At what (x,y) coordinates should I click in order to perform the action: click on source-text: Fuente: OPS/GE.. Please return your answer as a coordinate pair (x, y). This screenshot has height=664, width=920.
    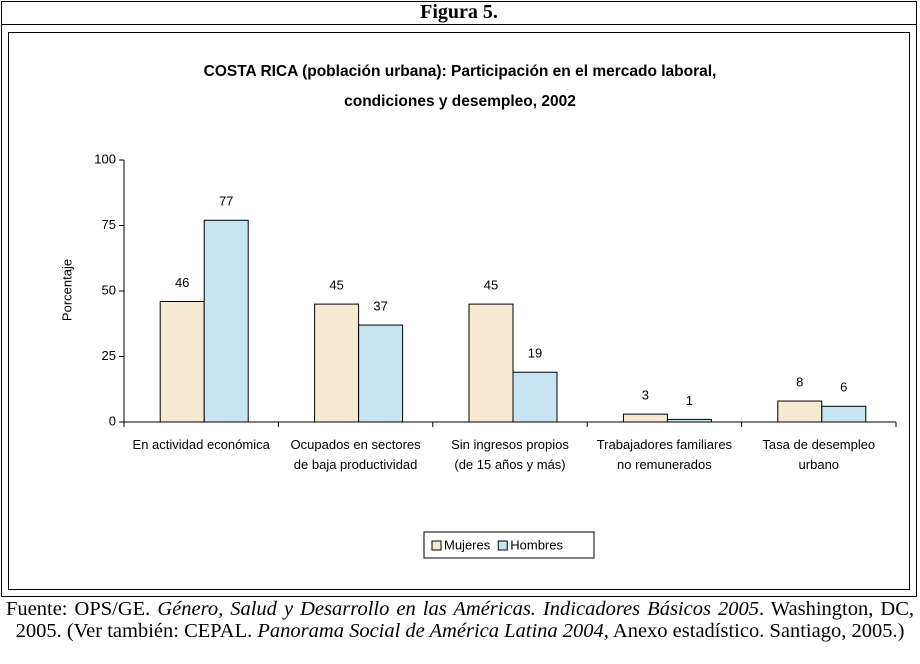
    Looking at the image, I should click on (82, 609).